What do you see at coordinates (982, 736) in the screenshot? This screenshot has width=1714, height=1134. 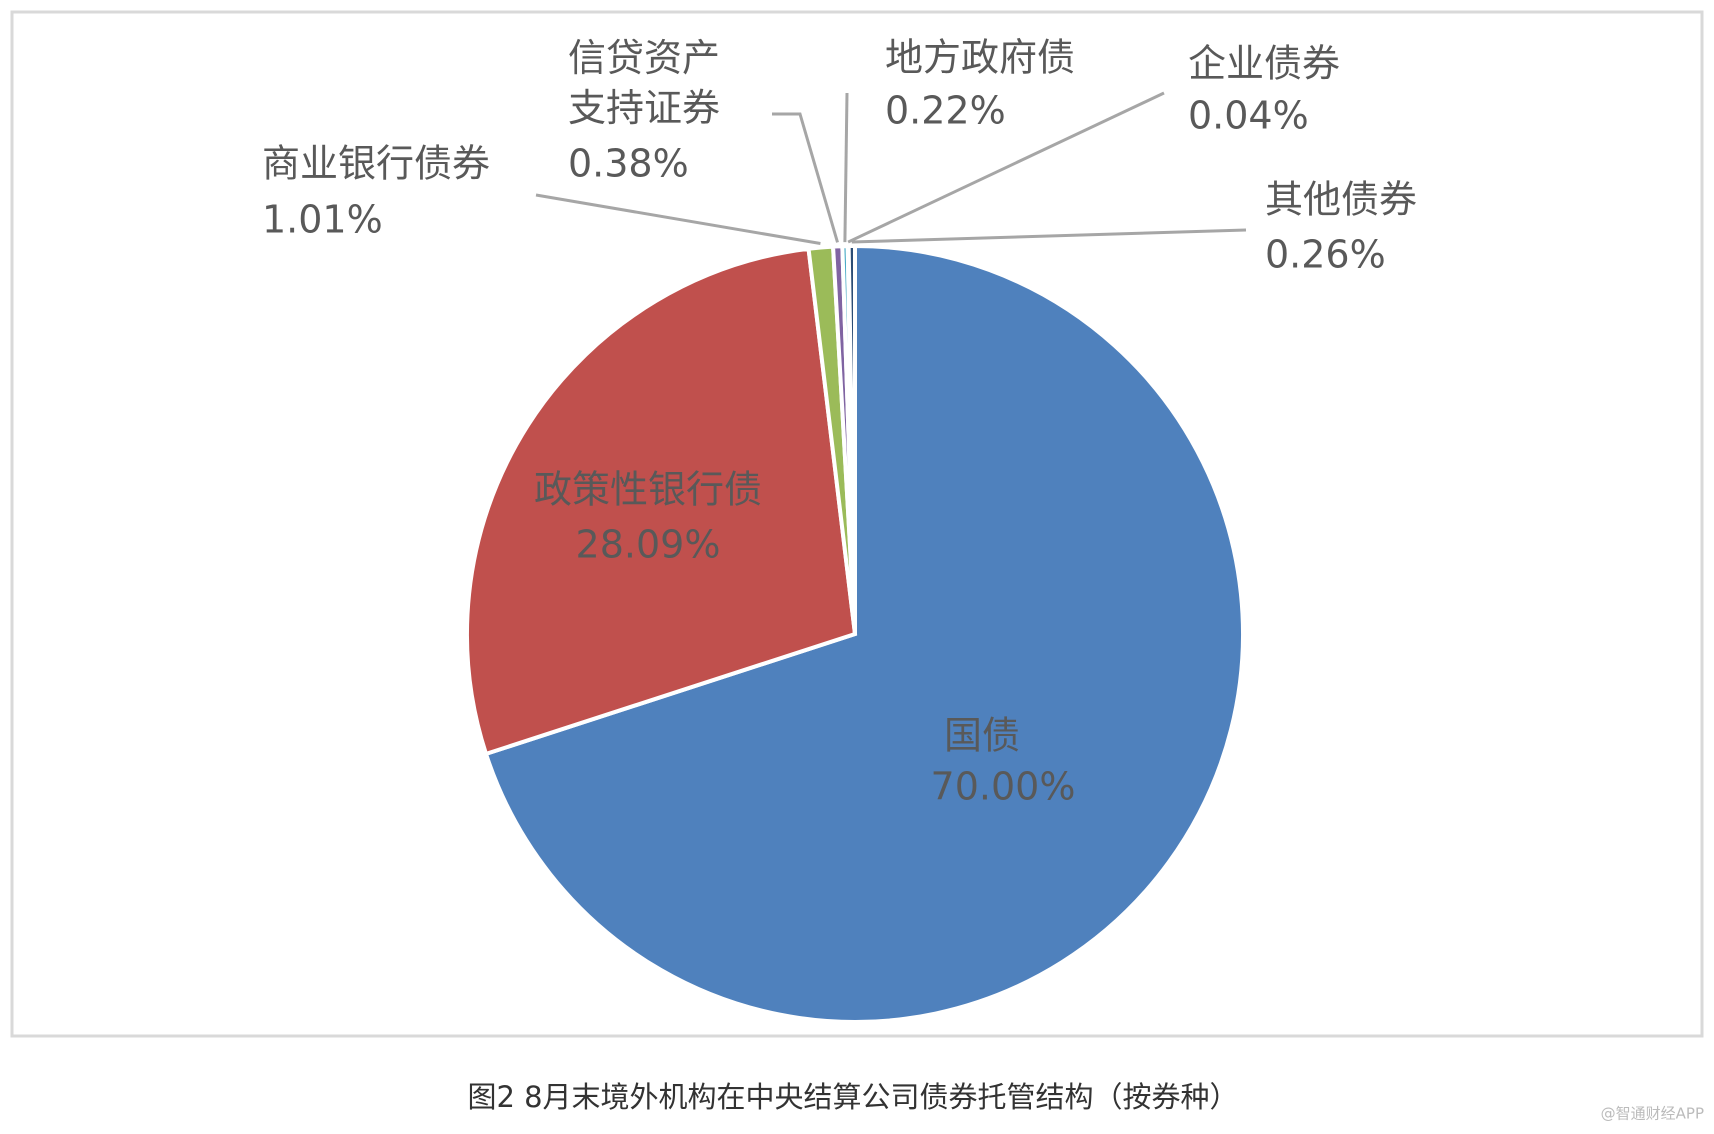 I see `slice-label: 国债` at bounding box center [982, 736].